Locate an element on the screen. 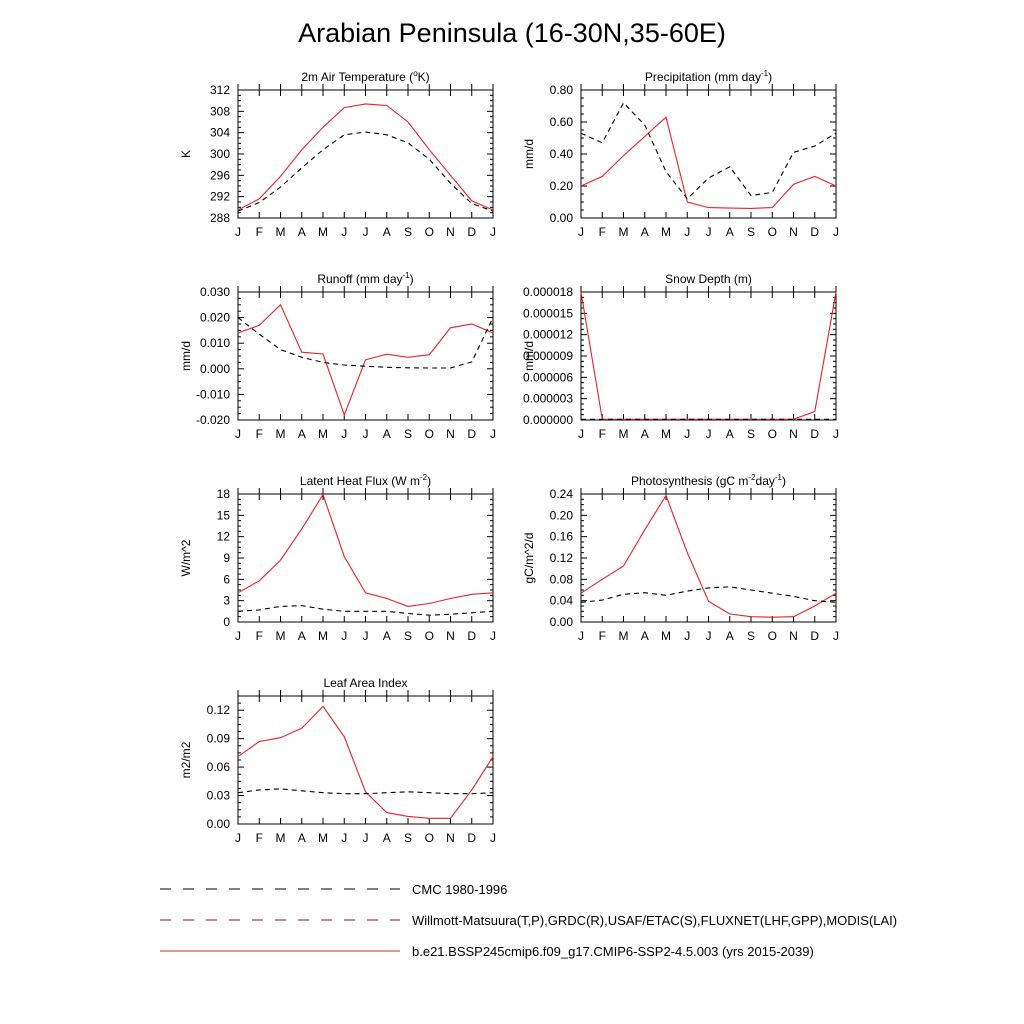 Image resolution: width=1024 pixels, height=1024 pixels. y-tick-label: 308 is located at coordinates (220, 111).